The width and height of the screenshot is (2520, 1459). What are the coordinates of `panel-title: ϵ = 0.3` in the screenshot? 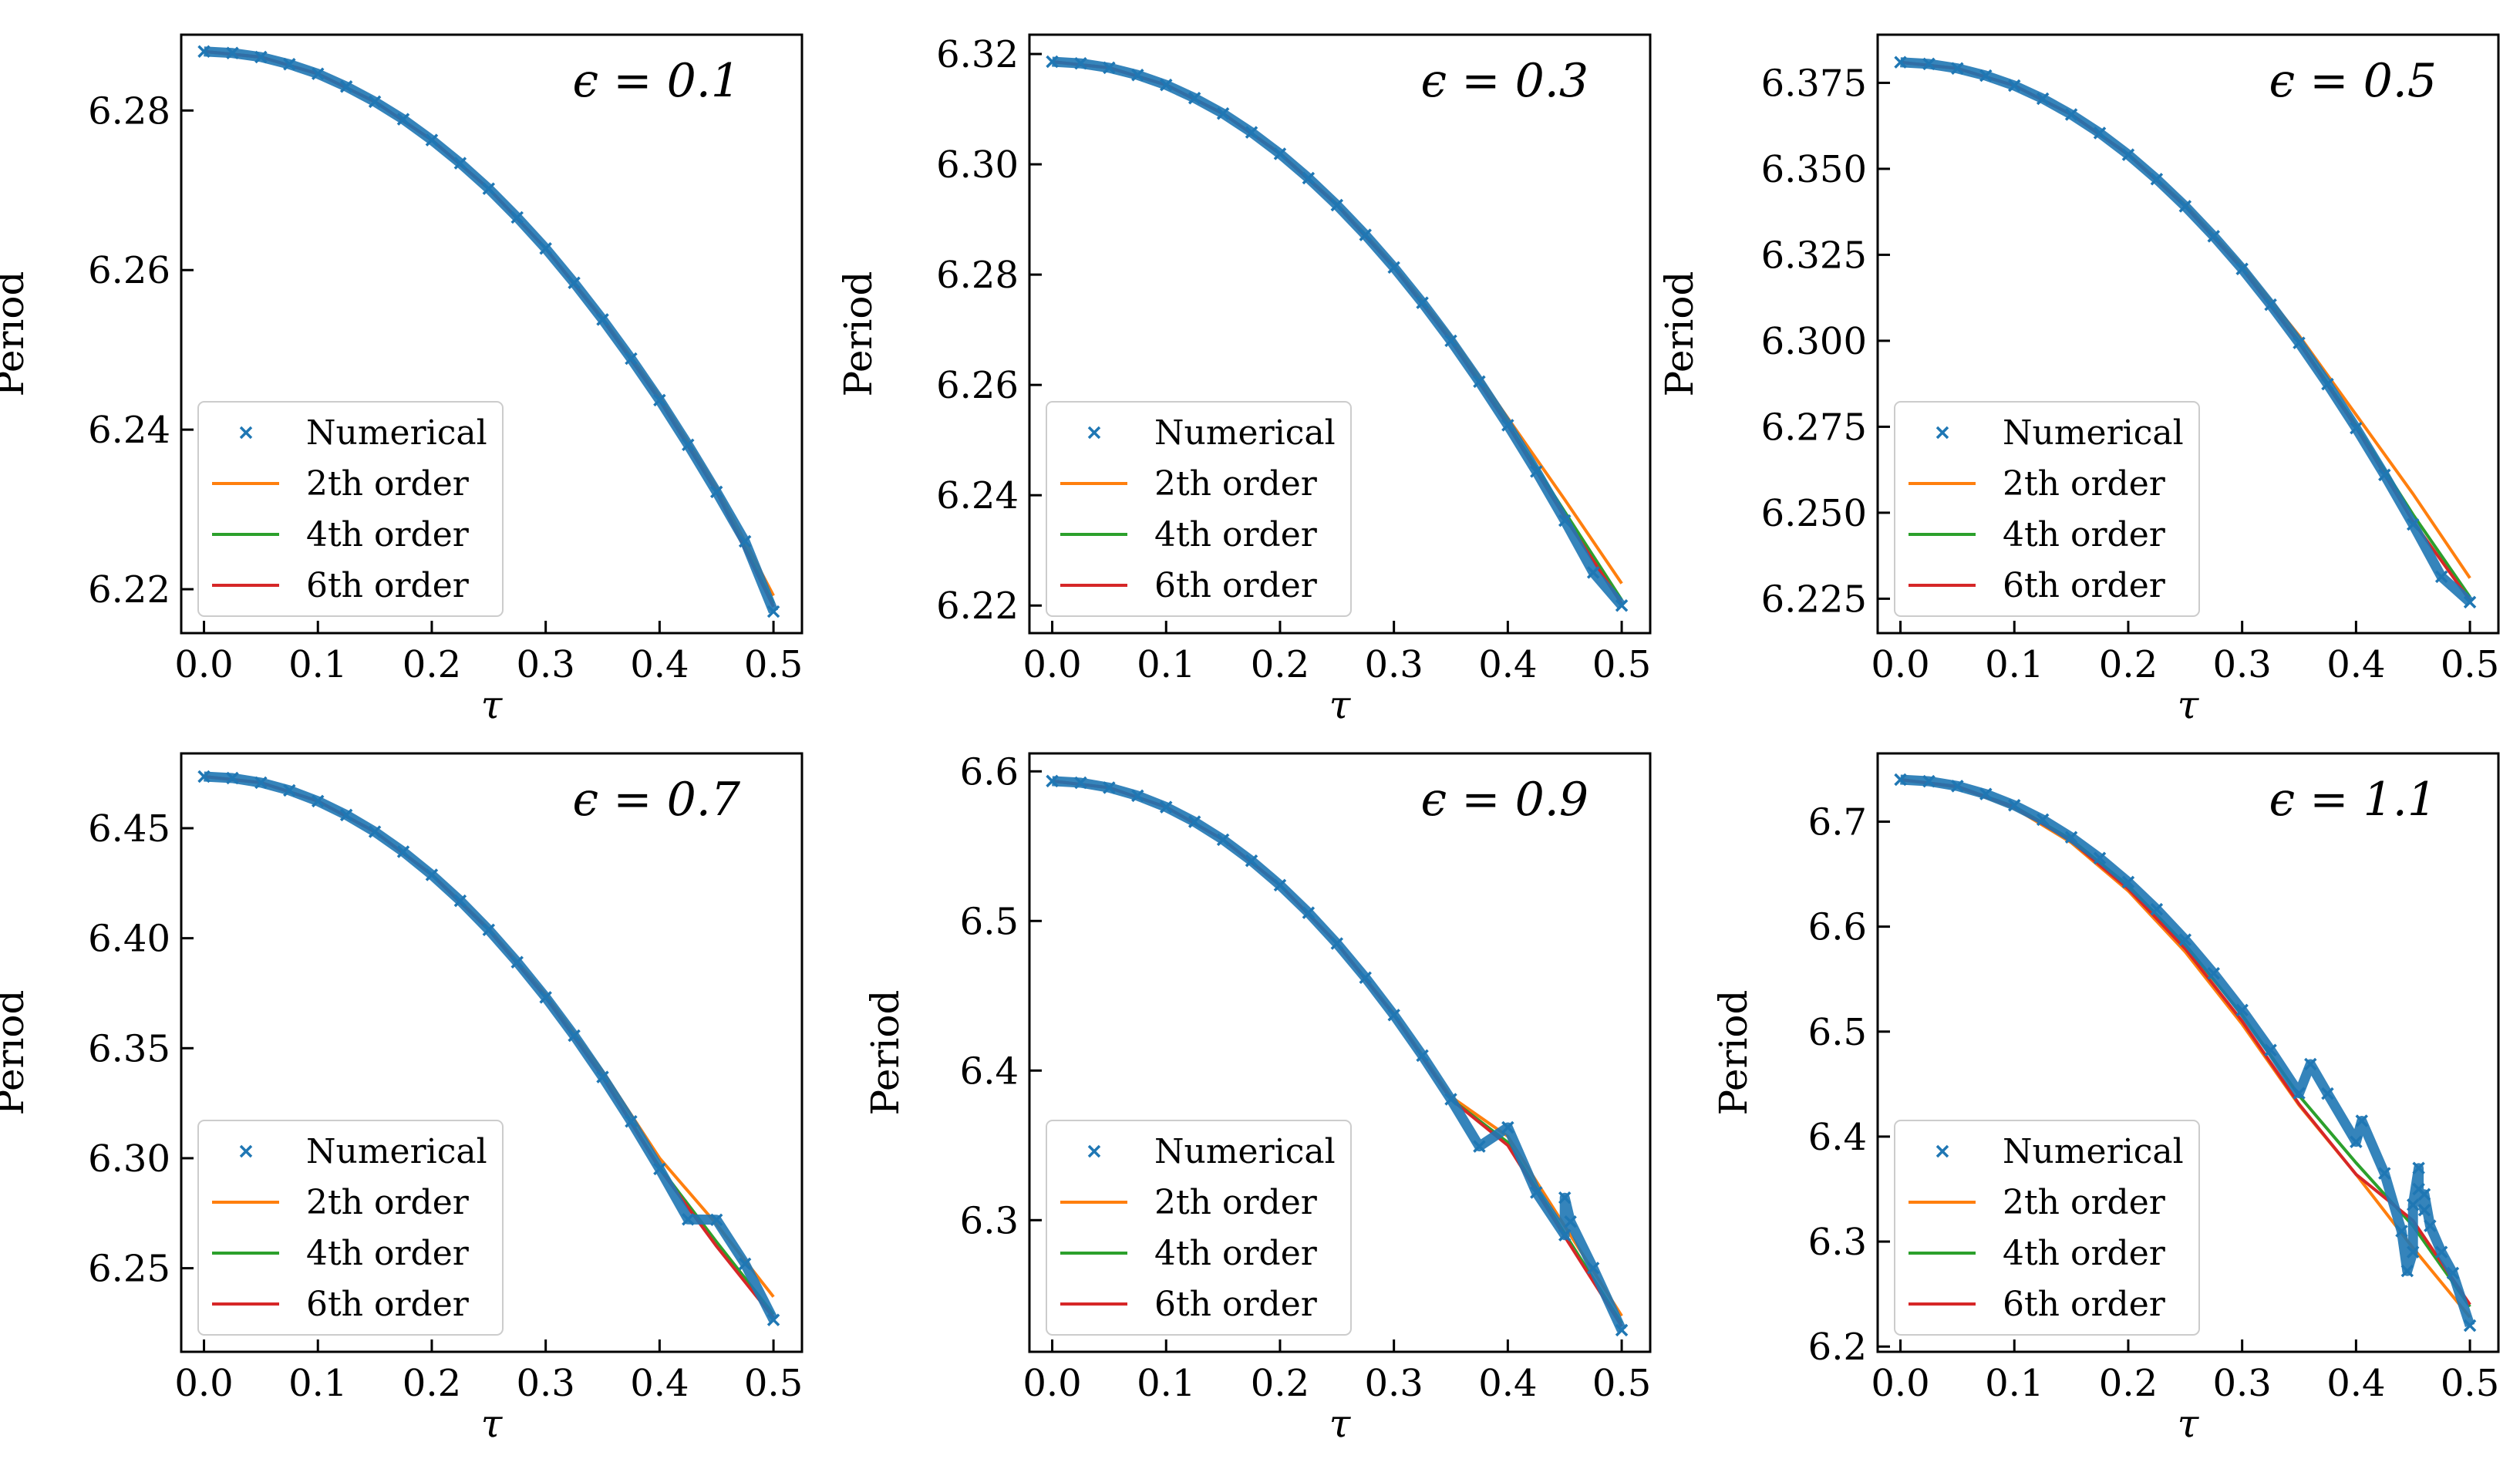 It's located at (1504, 81).